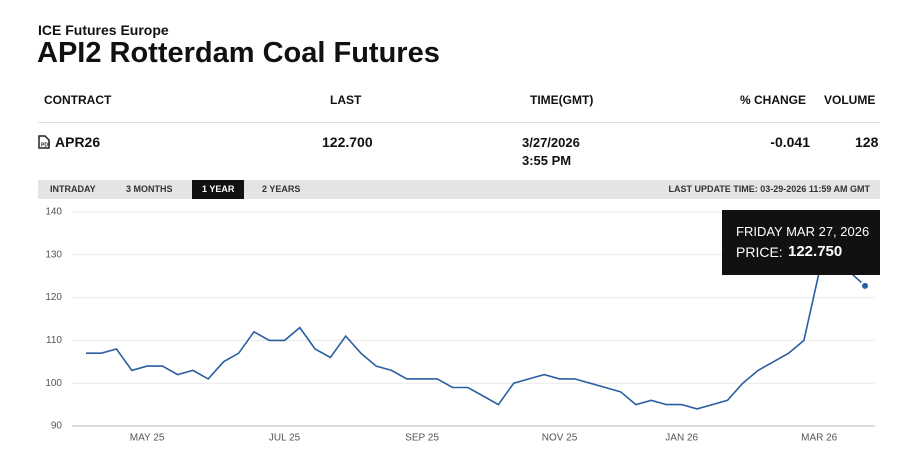  What do you see at coordinates (147, 438) in the screenshot?
I see `x-tick-label: MAY 25` at bounding box center [147, 438].